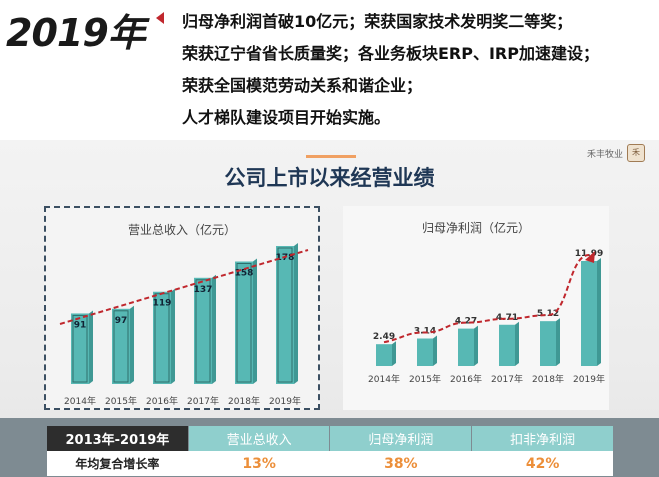  Describe the element at coordinates (542, 438) in the screenshot. I see `deducted-profit-header: 扣非净利润` at that location.